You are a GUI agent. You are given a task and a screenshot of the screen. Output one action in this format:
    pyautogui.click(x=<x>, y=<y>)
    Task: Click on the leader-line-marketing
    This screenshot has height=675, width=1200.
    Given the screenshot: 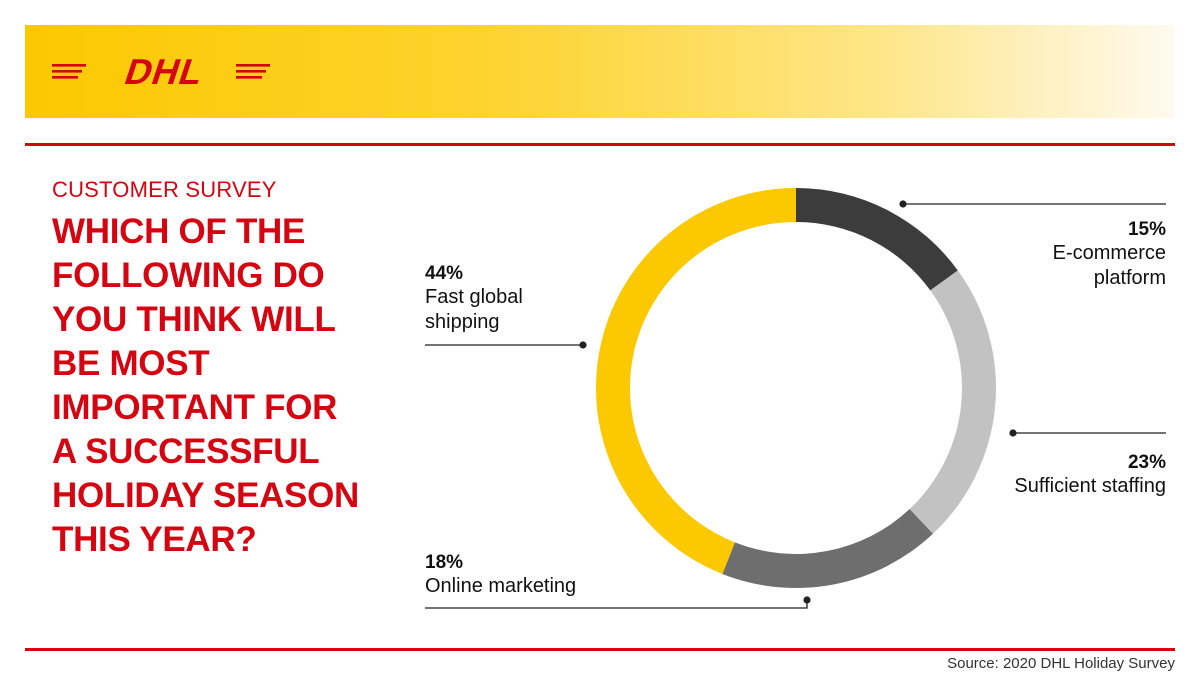 What is the action you would take?
    pyautogui.click(x=616, y=604)
    